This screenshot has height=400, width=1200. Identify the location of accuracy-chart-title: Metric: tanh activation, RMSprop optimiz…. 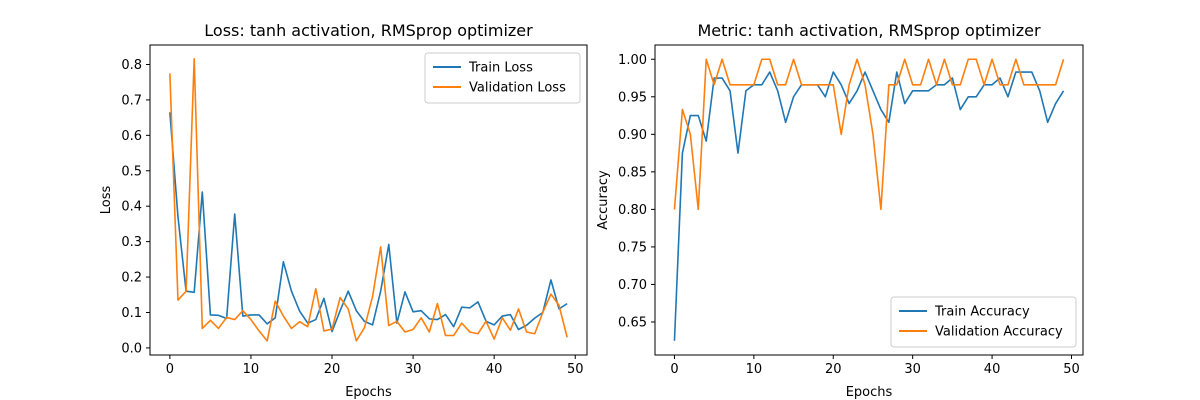
(869, 30).